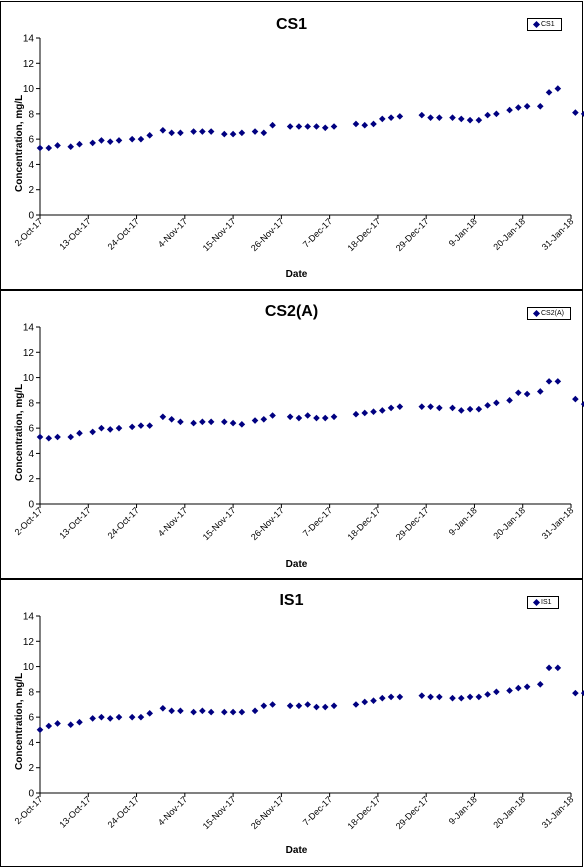 This screenshot has height=868, width=585. Describe the element at coordinates (558, 812) in the screenshot. I see `x-tick-label: 31-Jan-18` at that location.